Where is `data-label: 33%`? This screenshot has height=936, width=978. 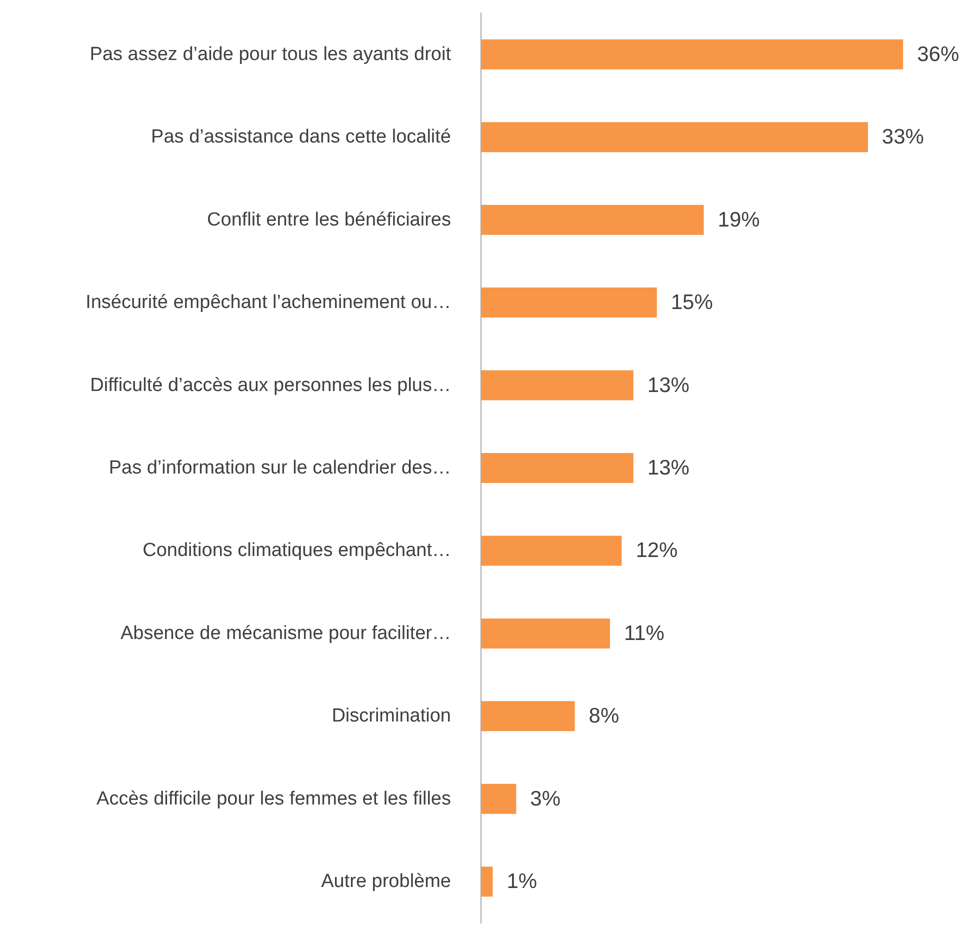
data-label: 33% is located at coordinates (903, 137).